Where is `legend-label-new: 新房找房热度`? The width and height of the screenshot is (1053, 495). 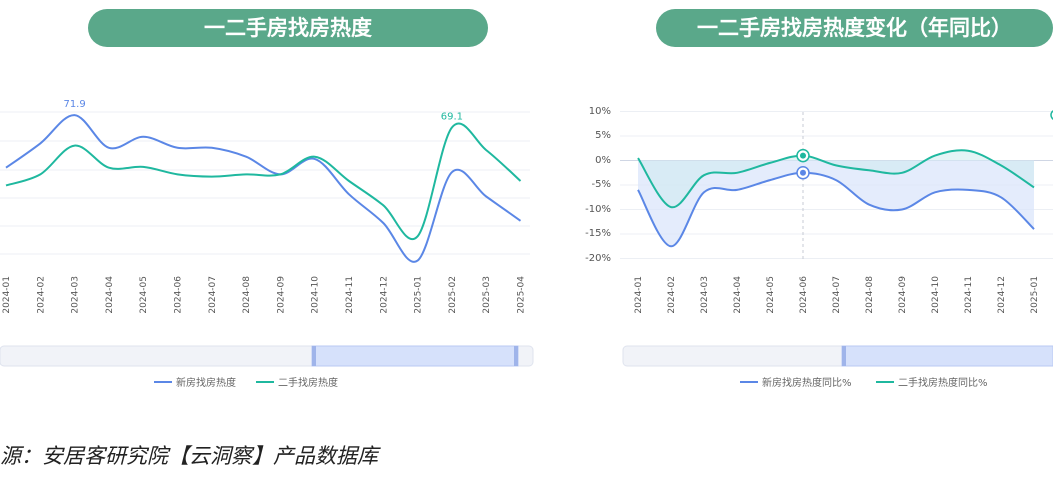
legend-label-new: 新房找房热度 is located at coordinates (206, 382).